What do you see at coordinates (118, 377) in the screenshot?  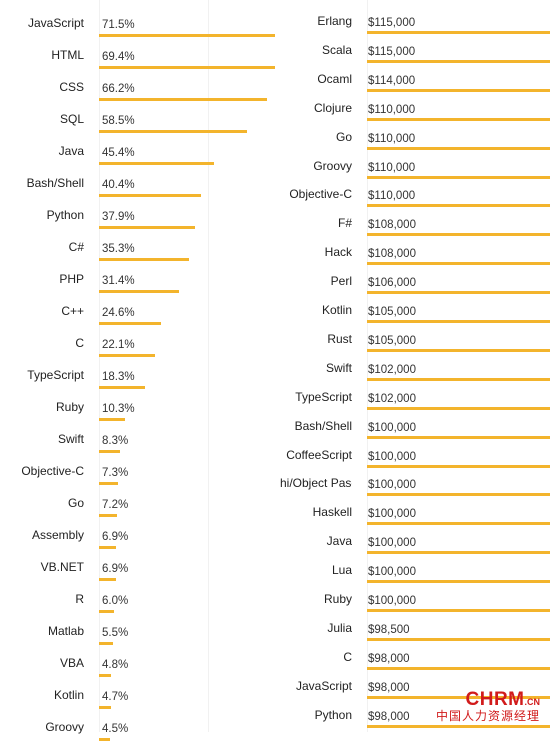 I see `value-label: 18.3%` at bounding box center [118, 377].